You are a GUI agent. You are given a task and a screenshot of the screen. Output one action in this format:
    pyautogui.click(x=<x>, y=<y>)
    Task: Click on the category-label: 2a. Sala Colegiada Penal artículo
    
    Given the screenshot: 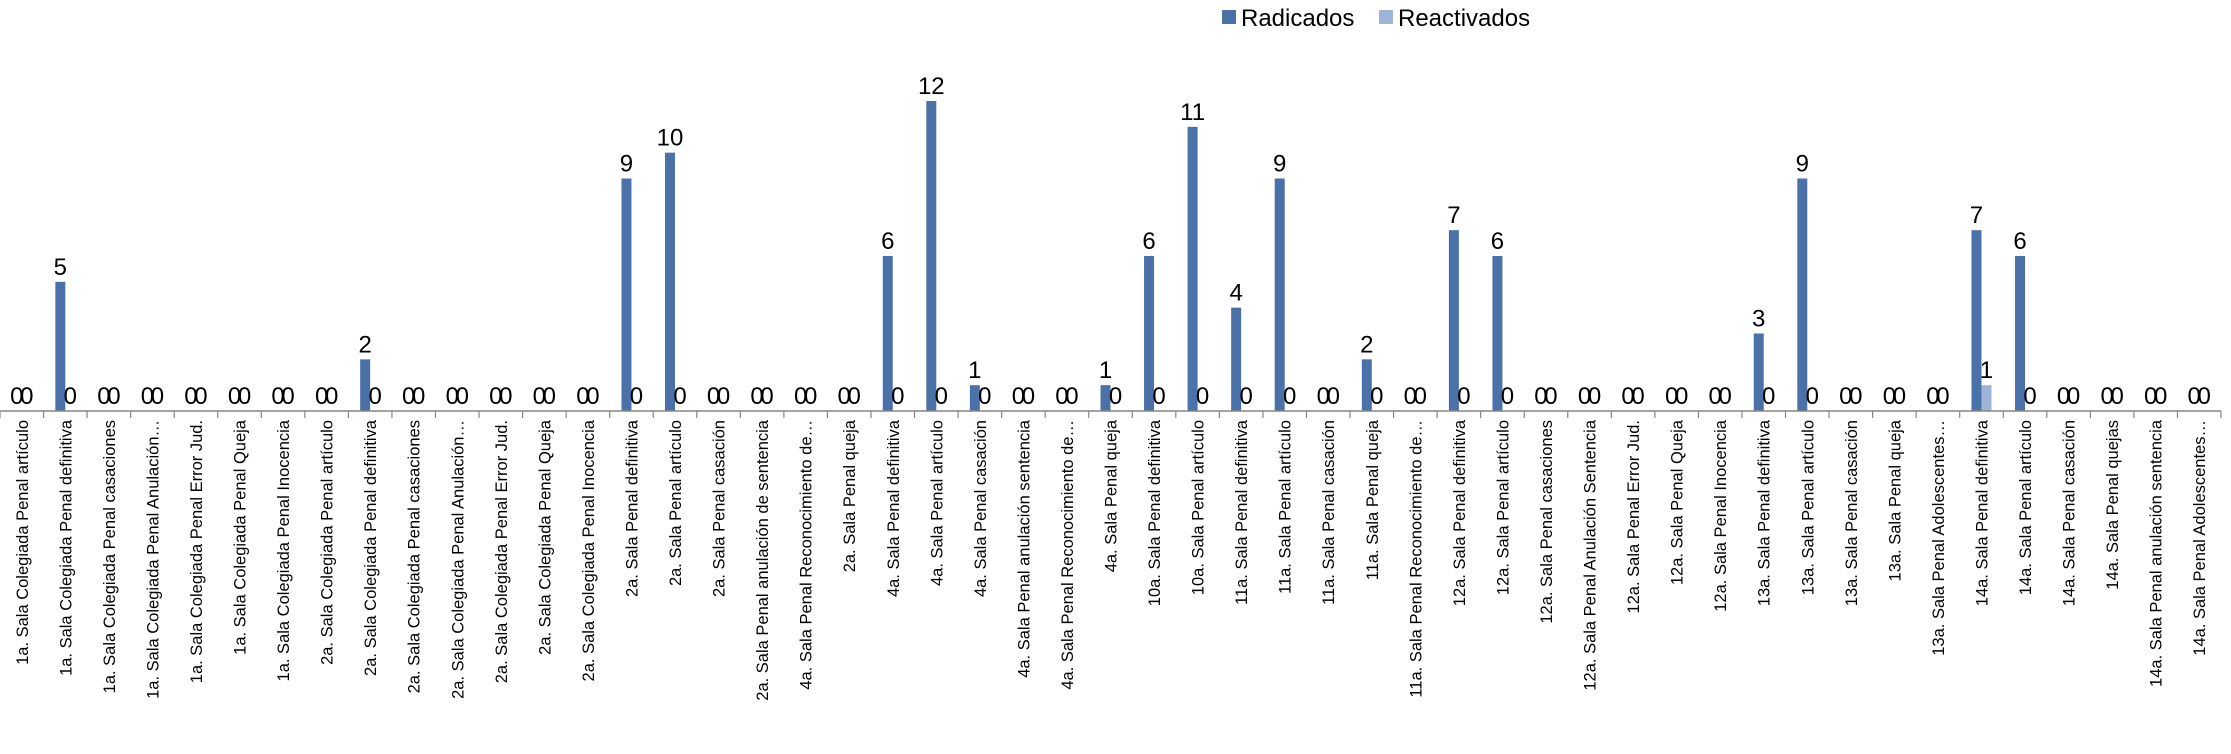 What is the action you would take?
    pyautogui.click(x=328, y=542)
    